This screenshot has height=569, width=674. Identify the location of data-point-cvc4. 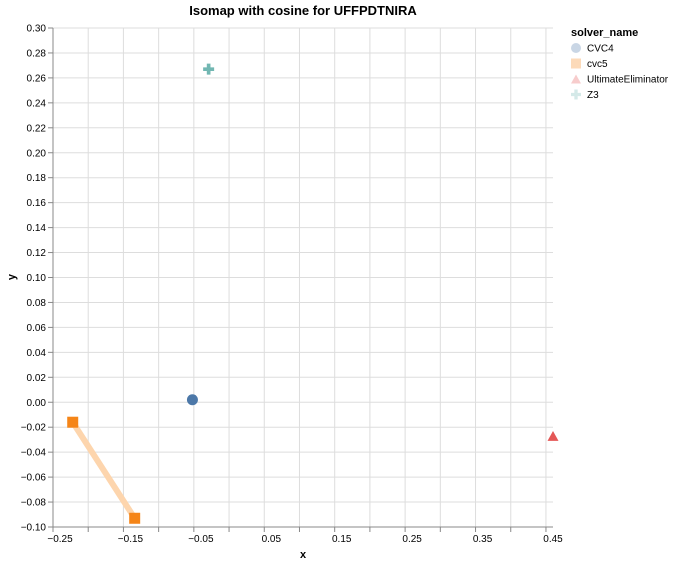
(192, 400).